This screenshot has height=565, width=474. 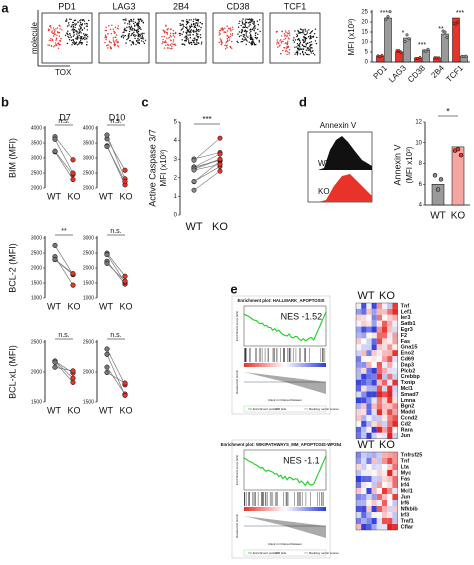 What do you see at coordinates (36, 143) in the screenshot?
I see `tick-label: 3500` at bounding box center [36, 143].